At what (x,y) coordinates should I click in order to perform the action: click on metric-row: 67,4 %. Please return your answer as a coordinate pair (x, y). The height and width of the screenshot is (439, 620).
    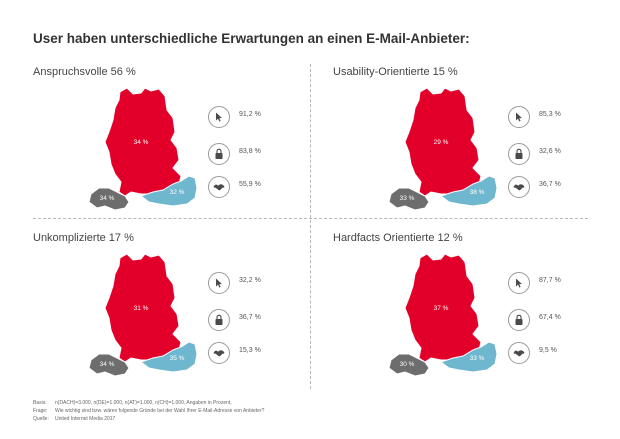
    Looking at the image, I should click on (553, 320).